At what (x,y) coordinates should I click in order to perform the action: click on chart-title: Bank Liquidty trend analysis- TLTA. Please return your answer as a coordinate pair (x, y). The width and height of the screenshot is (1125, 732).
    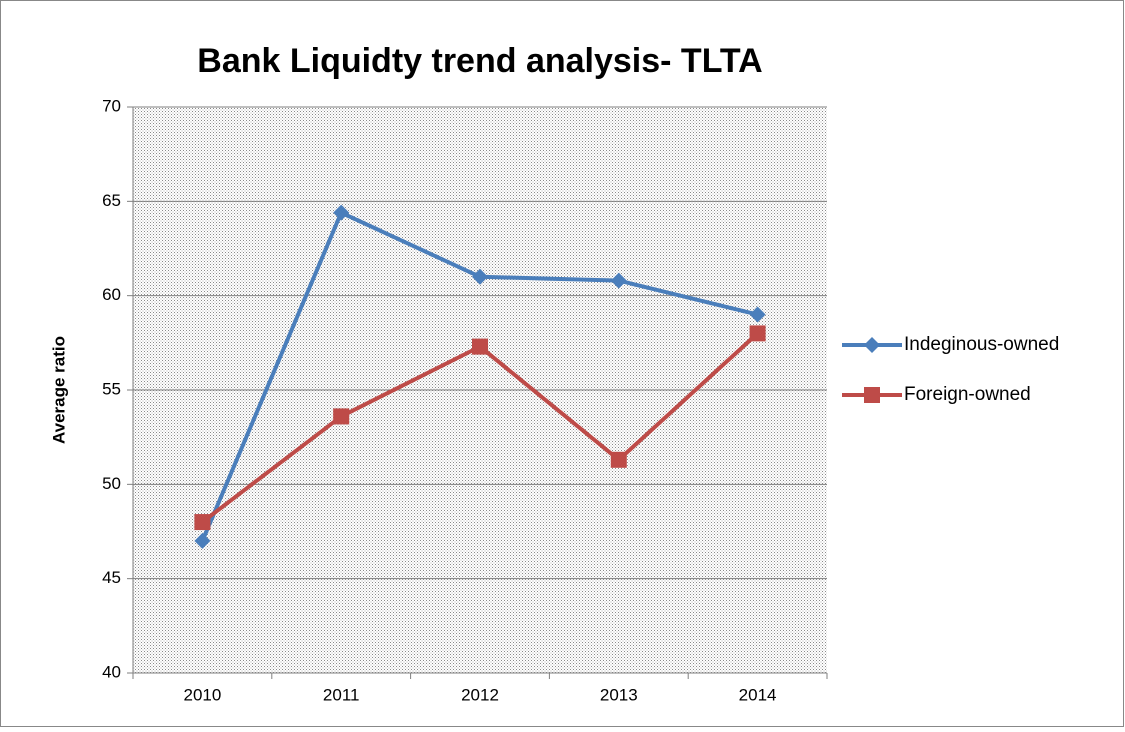
    Looking at the image, I should click on (479, 61).